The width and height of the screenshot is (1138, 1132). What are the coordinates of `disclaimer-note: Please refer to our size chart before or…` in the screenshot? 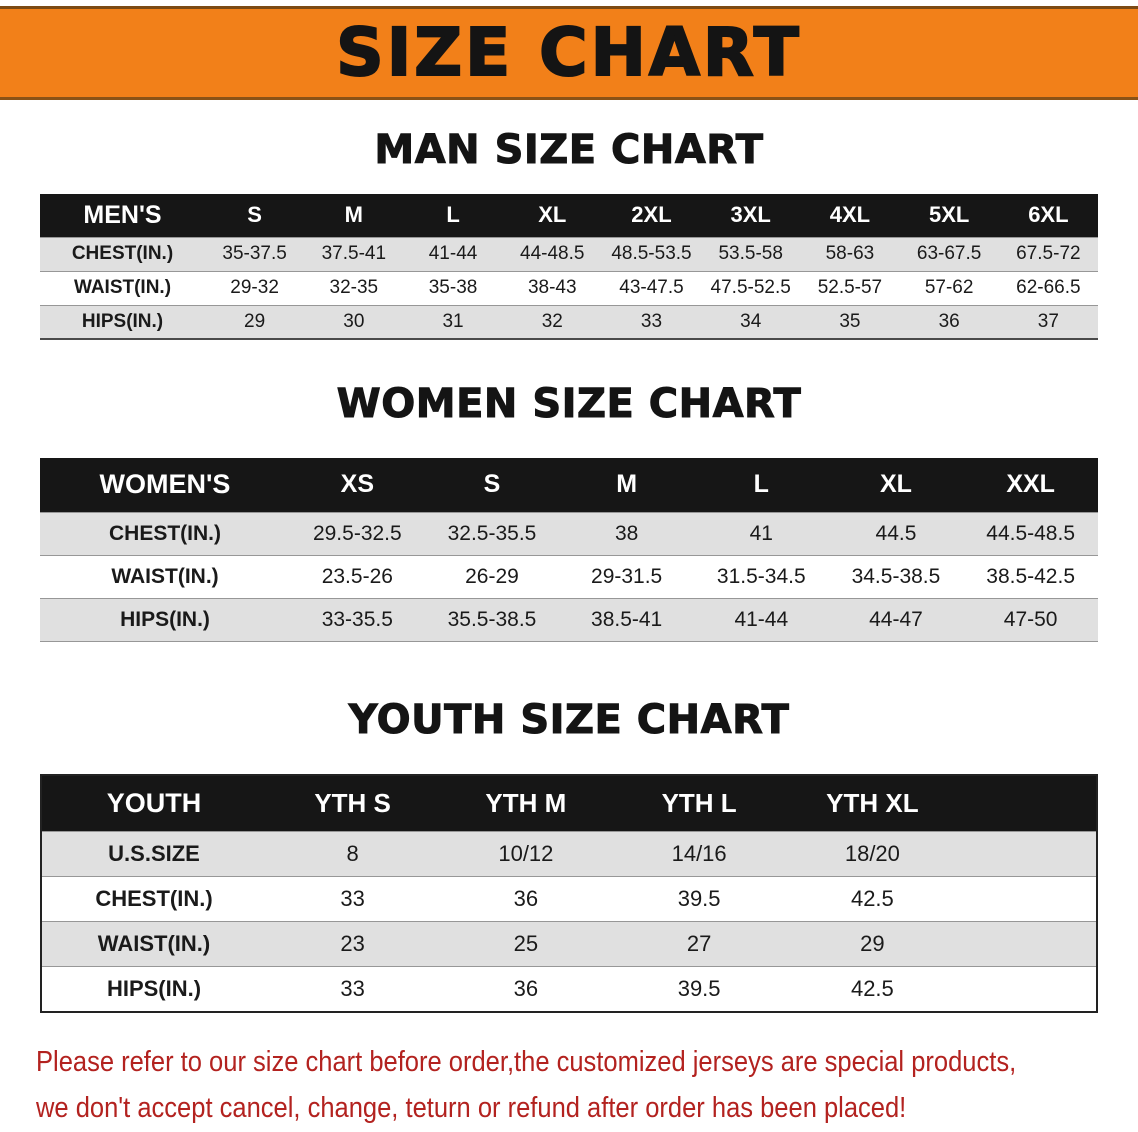 It's located at (569, 1085).